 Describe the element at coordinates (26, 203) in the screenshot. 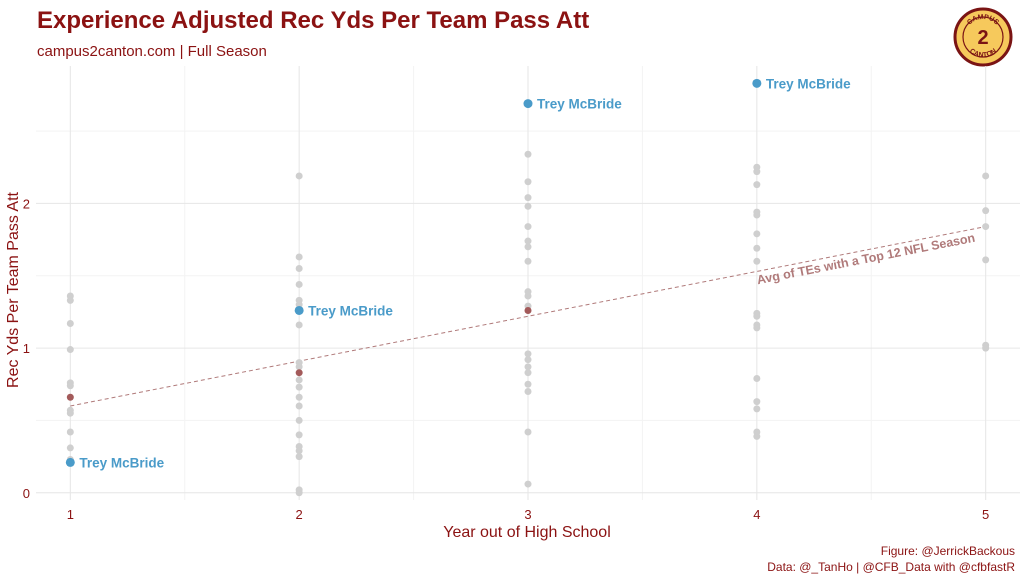

I see `y-tick-label: 2` at that location.